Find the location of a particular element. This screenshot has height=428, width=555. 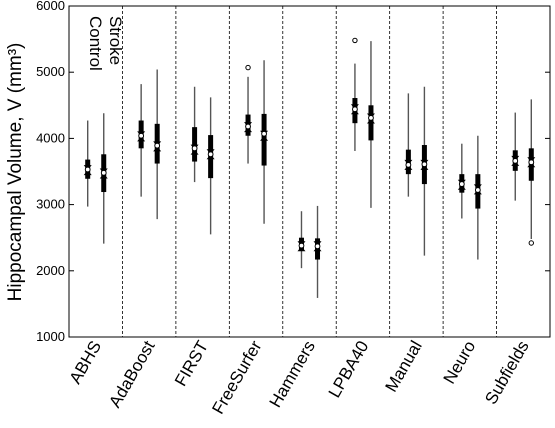

x-category-label: AdaBoost is located at coordinates (131, 374).